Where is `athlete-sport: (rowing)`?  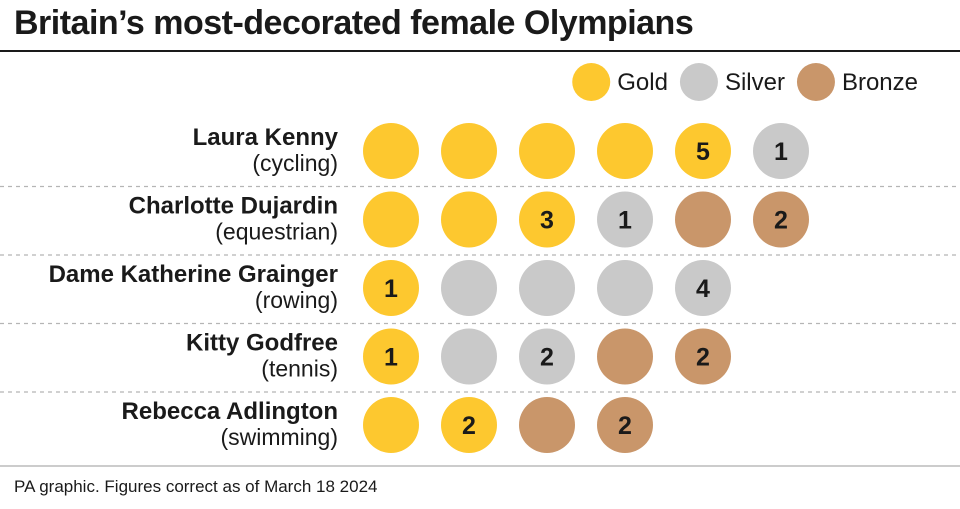
athlete-sport: (rowing) is located at coordinates (296, 300).